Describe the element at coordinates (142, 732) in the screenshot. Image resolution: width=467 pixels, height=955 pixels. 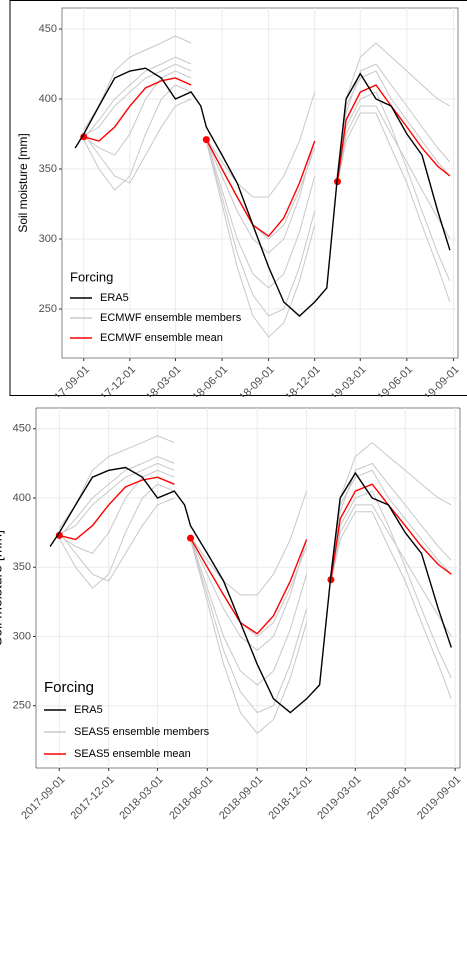
I see `legend-label: SEAS5 ensemble members` at that location.